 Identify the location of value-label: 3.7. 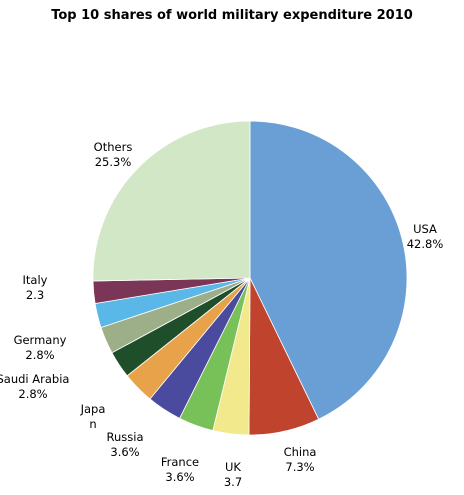
(233, 482).